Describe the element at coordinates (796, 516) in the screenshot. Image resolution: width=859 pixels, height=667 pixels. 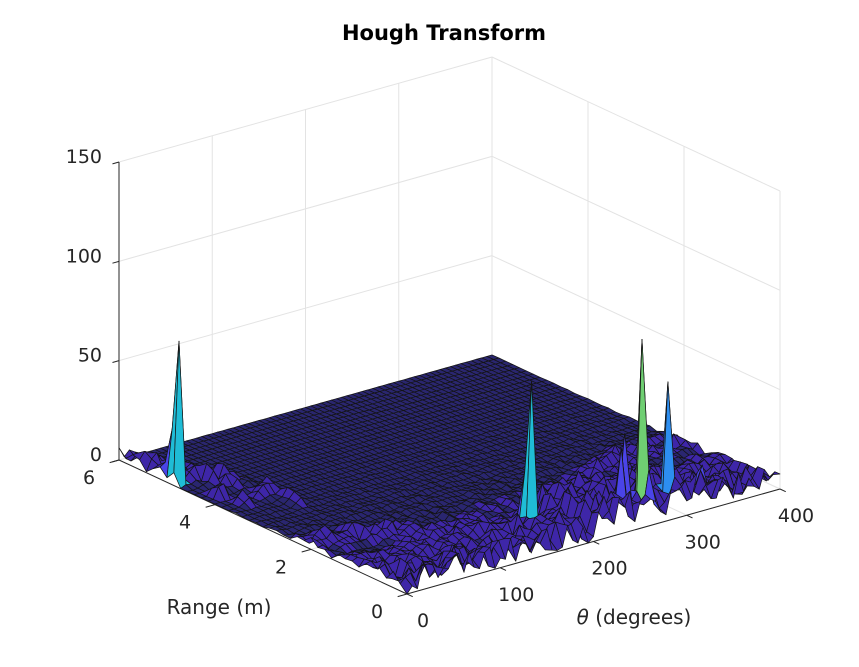
I see `x-tick-label: 400` at that location.